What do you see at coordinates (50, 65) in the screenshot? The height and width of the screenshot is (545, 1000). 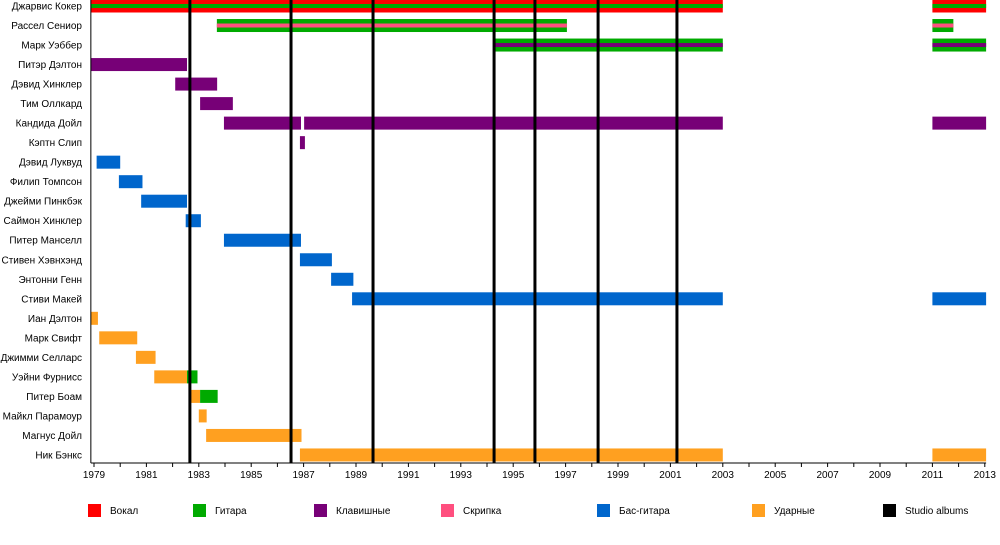 I see `member-label: Питэр Дэлтон` at bounding box center [50, 65].